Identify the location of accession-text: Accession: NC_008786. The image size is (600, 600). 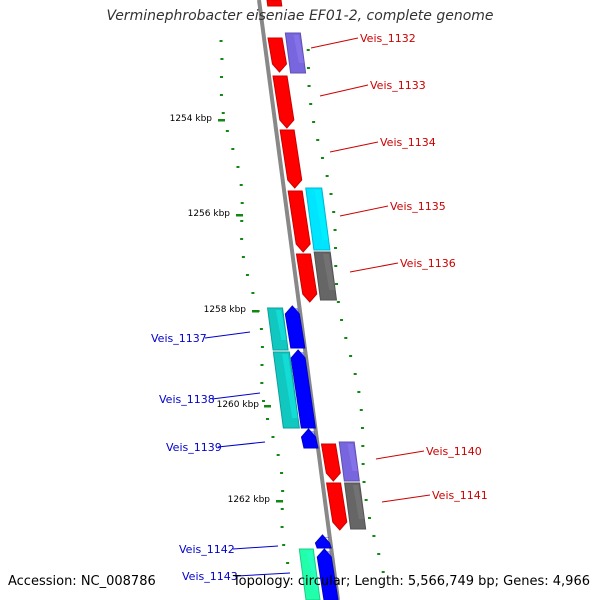
(82, 581).